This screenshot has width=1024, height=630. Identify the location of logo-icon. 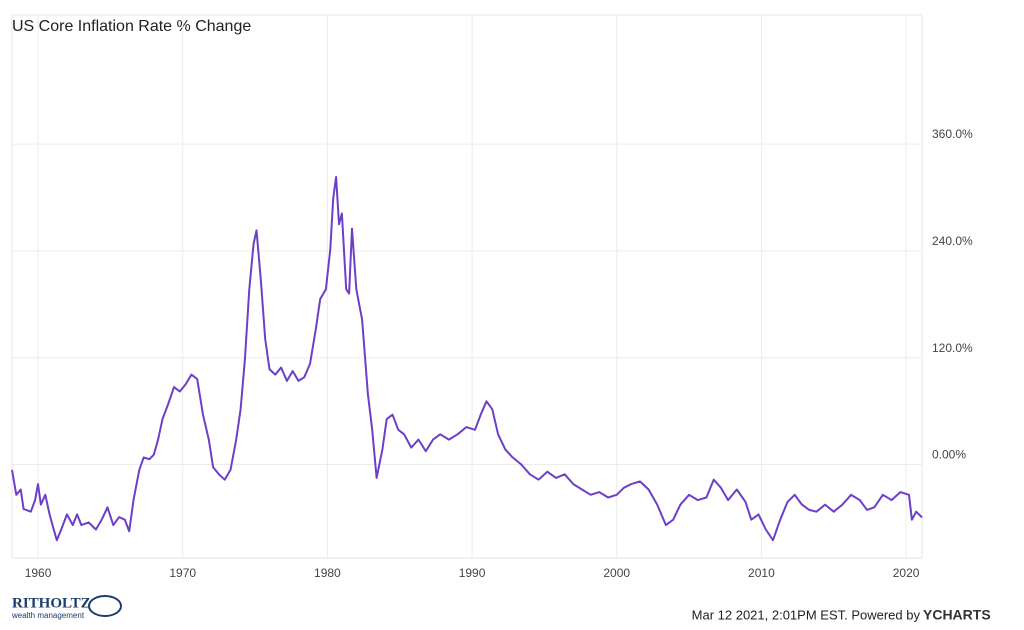
(105, 606).